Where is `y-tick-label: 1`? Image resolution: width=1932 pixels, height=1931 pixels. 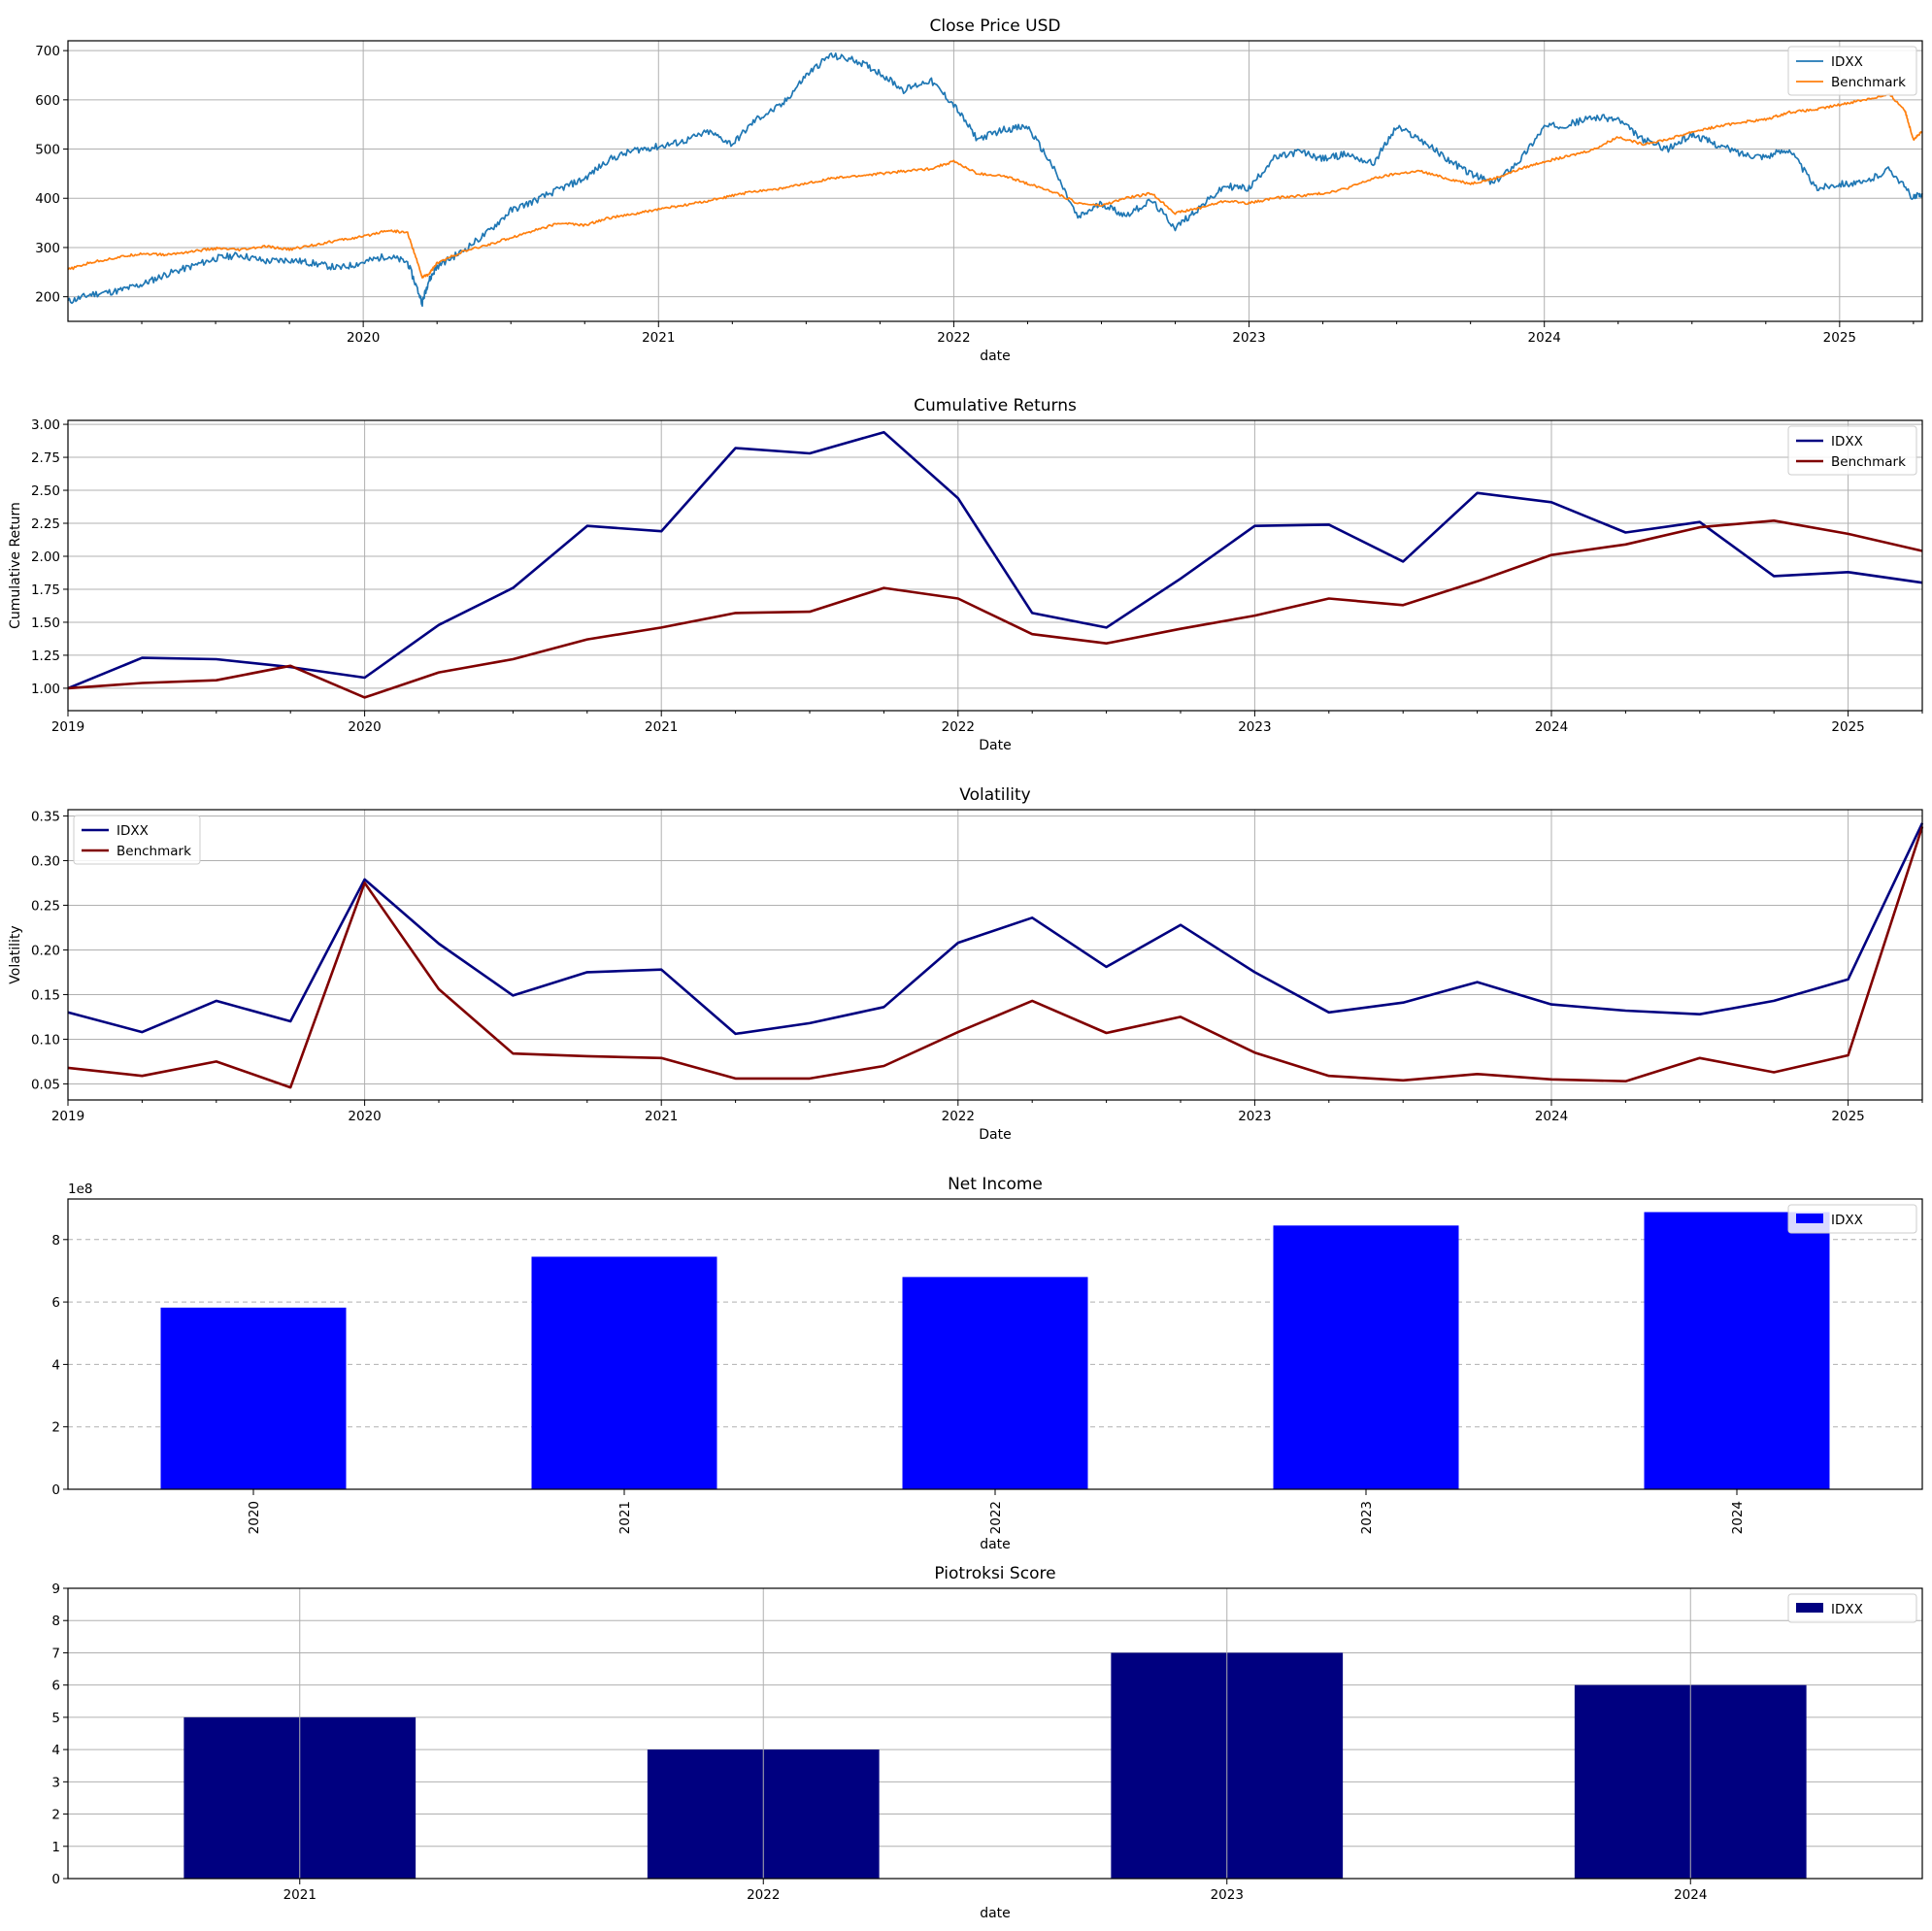 y-tick-label: 1 is located at coordinates (55, 1847).